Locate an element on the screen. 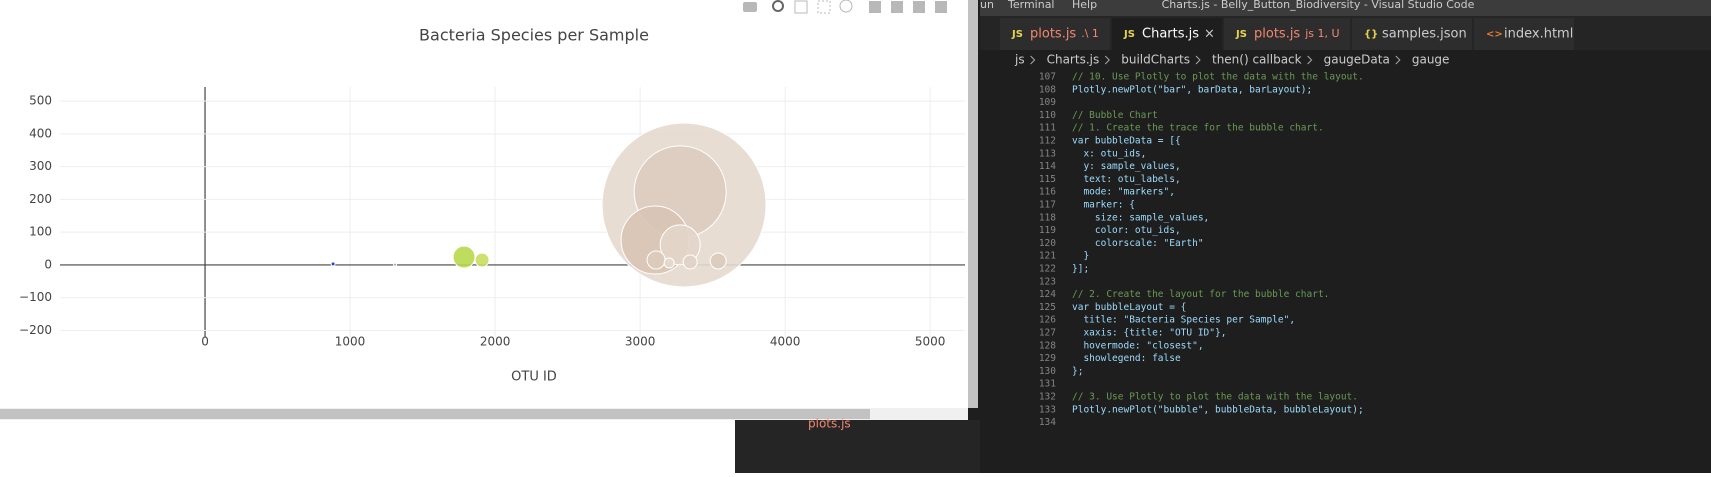 Image resolution: width=1711 pixels, height=477 pixels. line-number: 107 is located at coordinates (1047, 77).